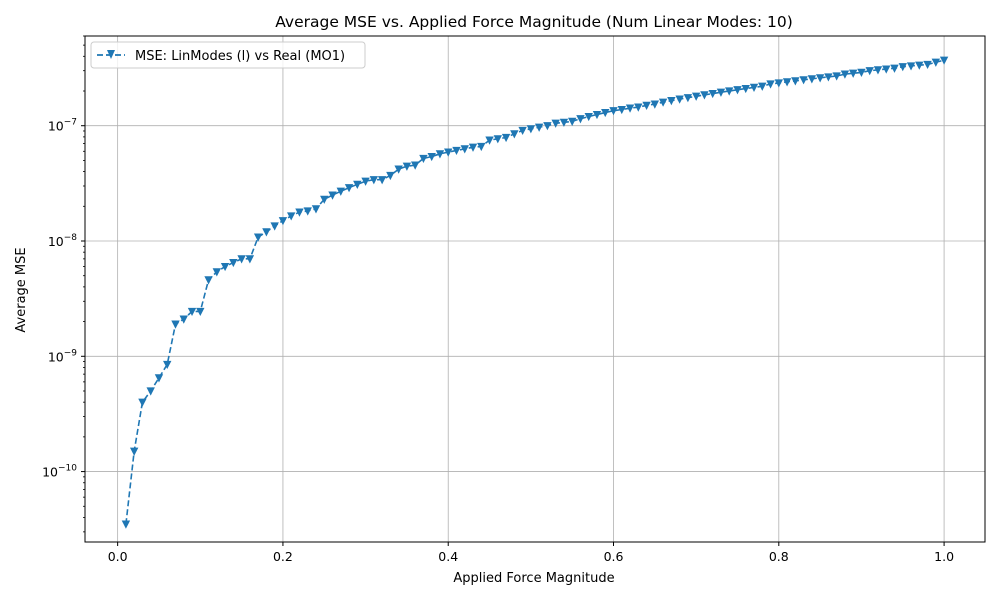 The height and width of the screenshot is (600, 1000). Describe the element at coordinates (62, 241) in the screenshot. I see `y-tick-label: 10⁻⁸` at that location.